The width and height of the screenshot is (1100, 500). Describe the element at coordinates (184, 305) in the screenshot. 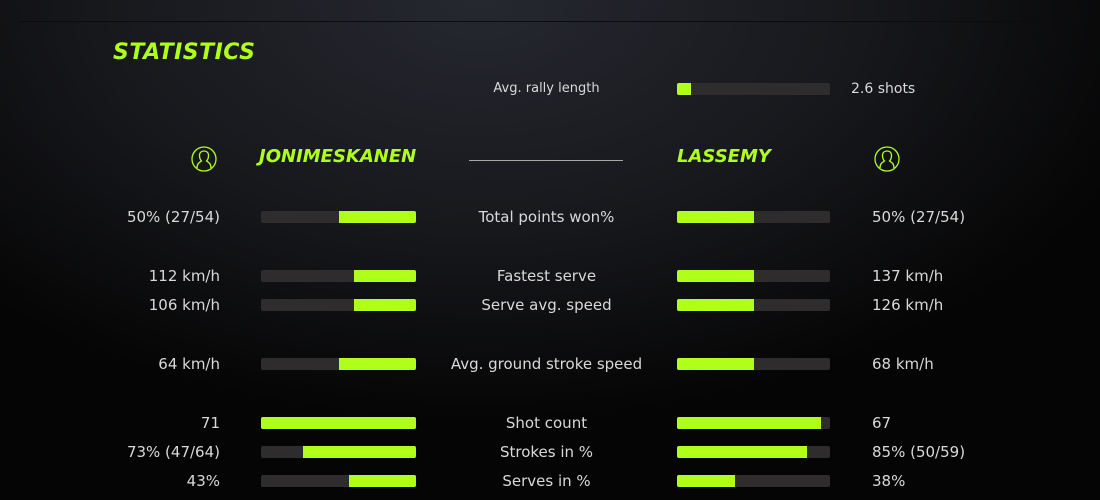

I see `left-value: 106 km/h` at that location.